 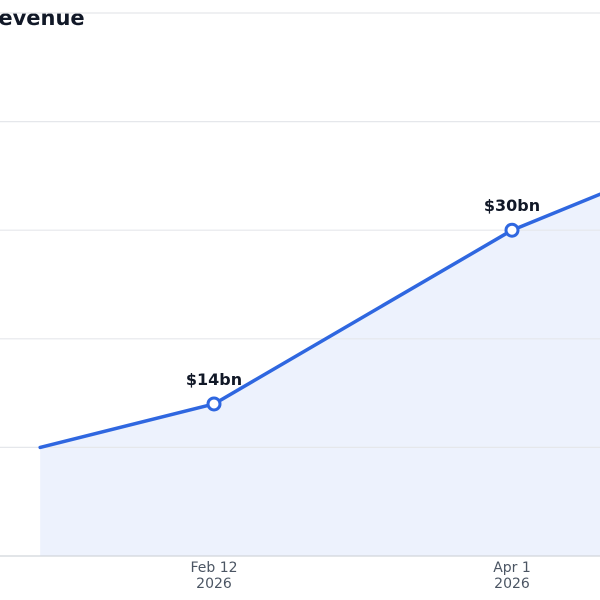 What do you see at coordinates (512, 205) in the screenshot?
I see `data-label: $30bn` at bounding box center [512, 205].